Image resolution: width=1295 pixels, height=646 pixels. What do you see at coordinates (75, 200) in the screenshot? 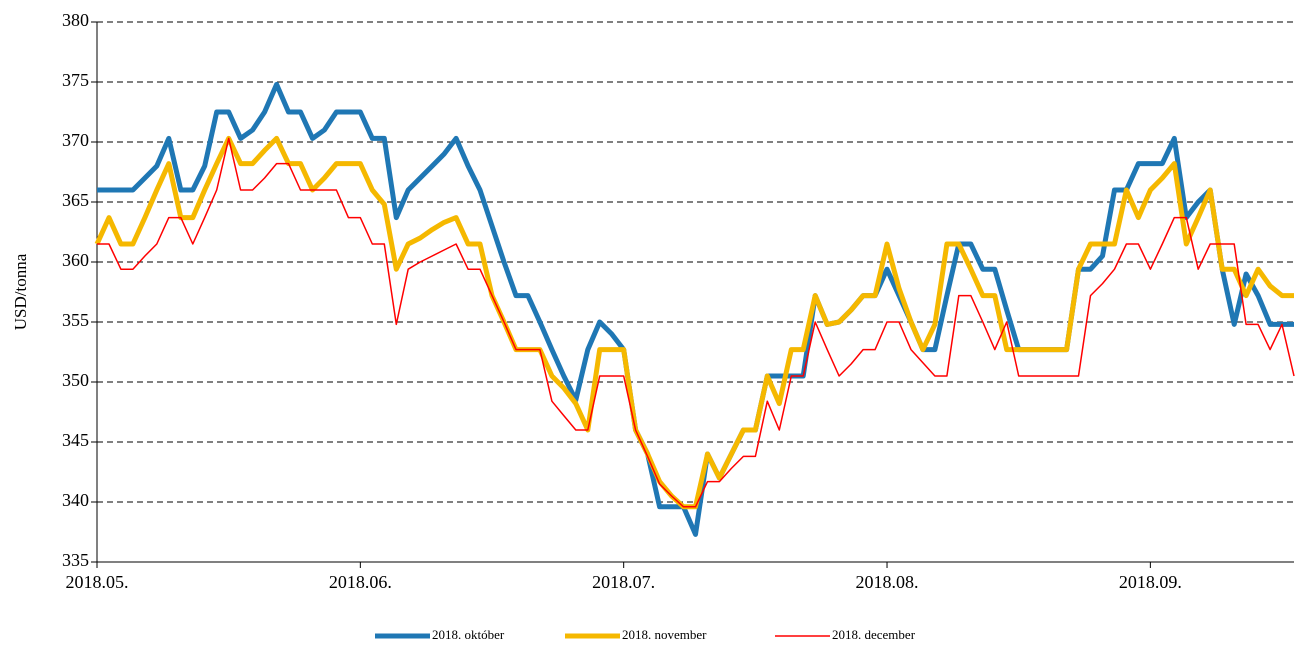
I see `y-tick-label: 365` at bounding box center [75, 200].